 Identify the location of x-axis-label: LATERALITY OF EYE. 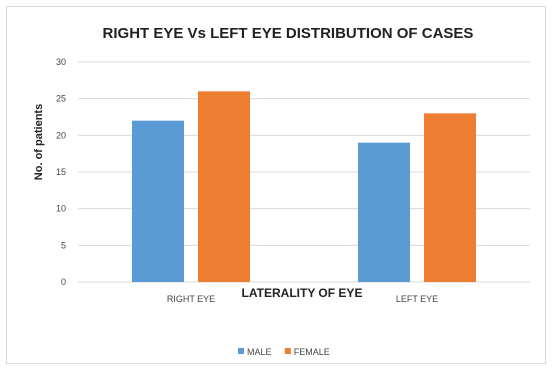
(302, 293).